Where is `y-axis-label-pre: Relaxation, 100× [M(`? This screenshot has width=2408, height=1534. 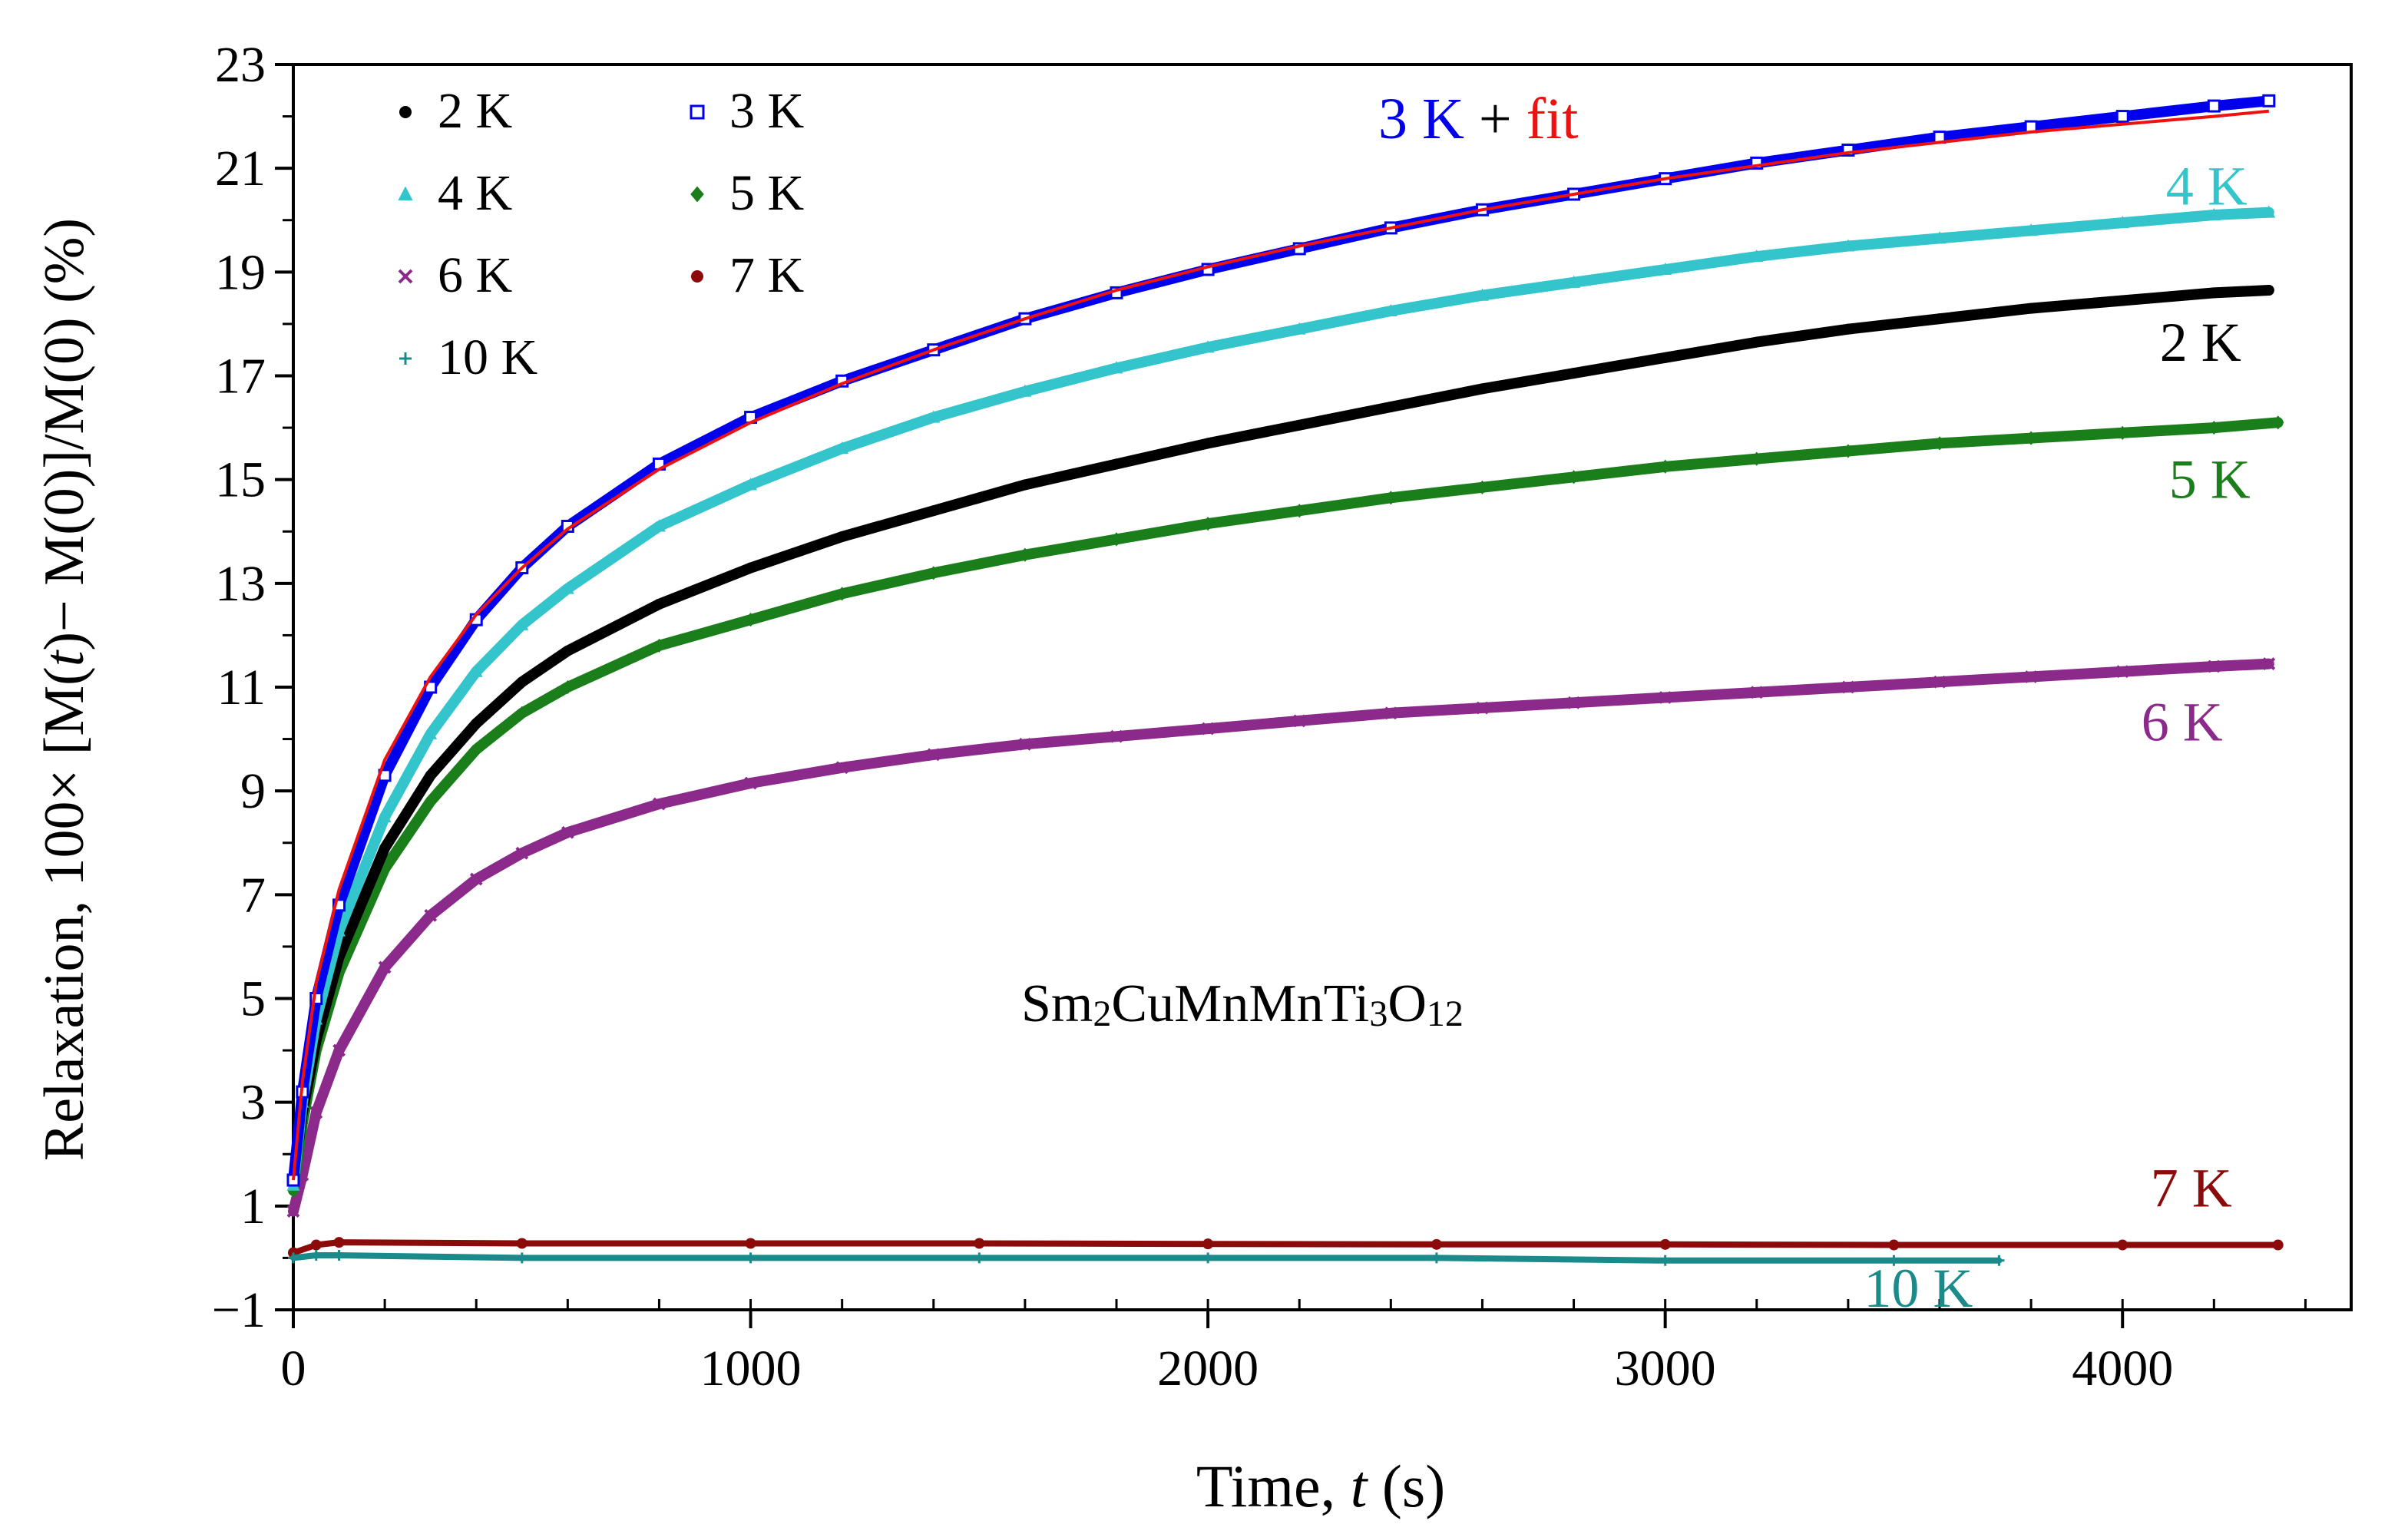 y-axis-label-pre: Relaxation, 100× [M( is located at coordinates (64, 913).